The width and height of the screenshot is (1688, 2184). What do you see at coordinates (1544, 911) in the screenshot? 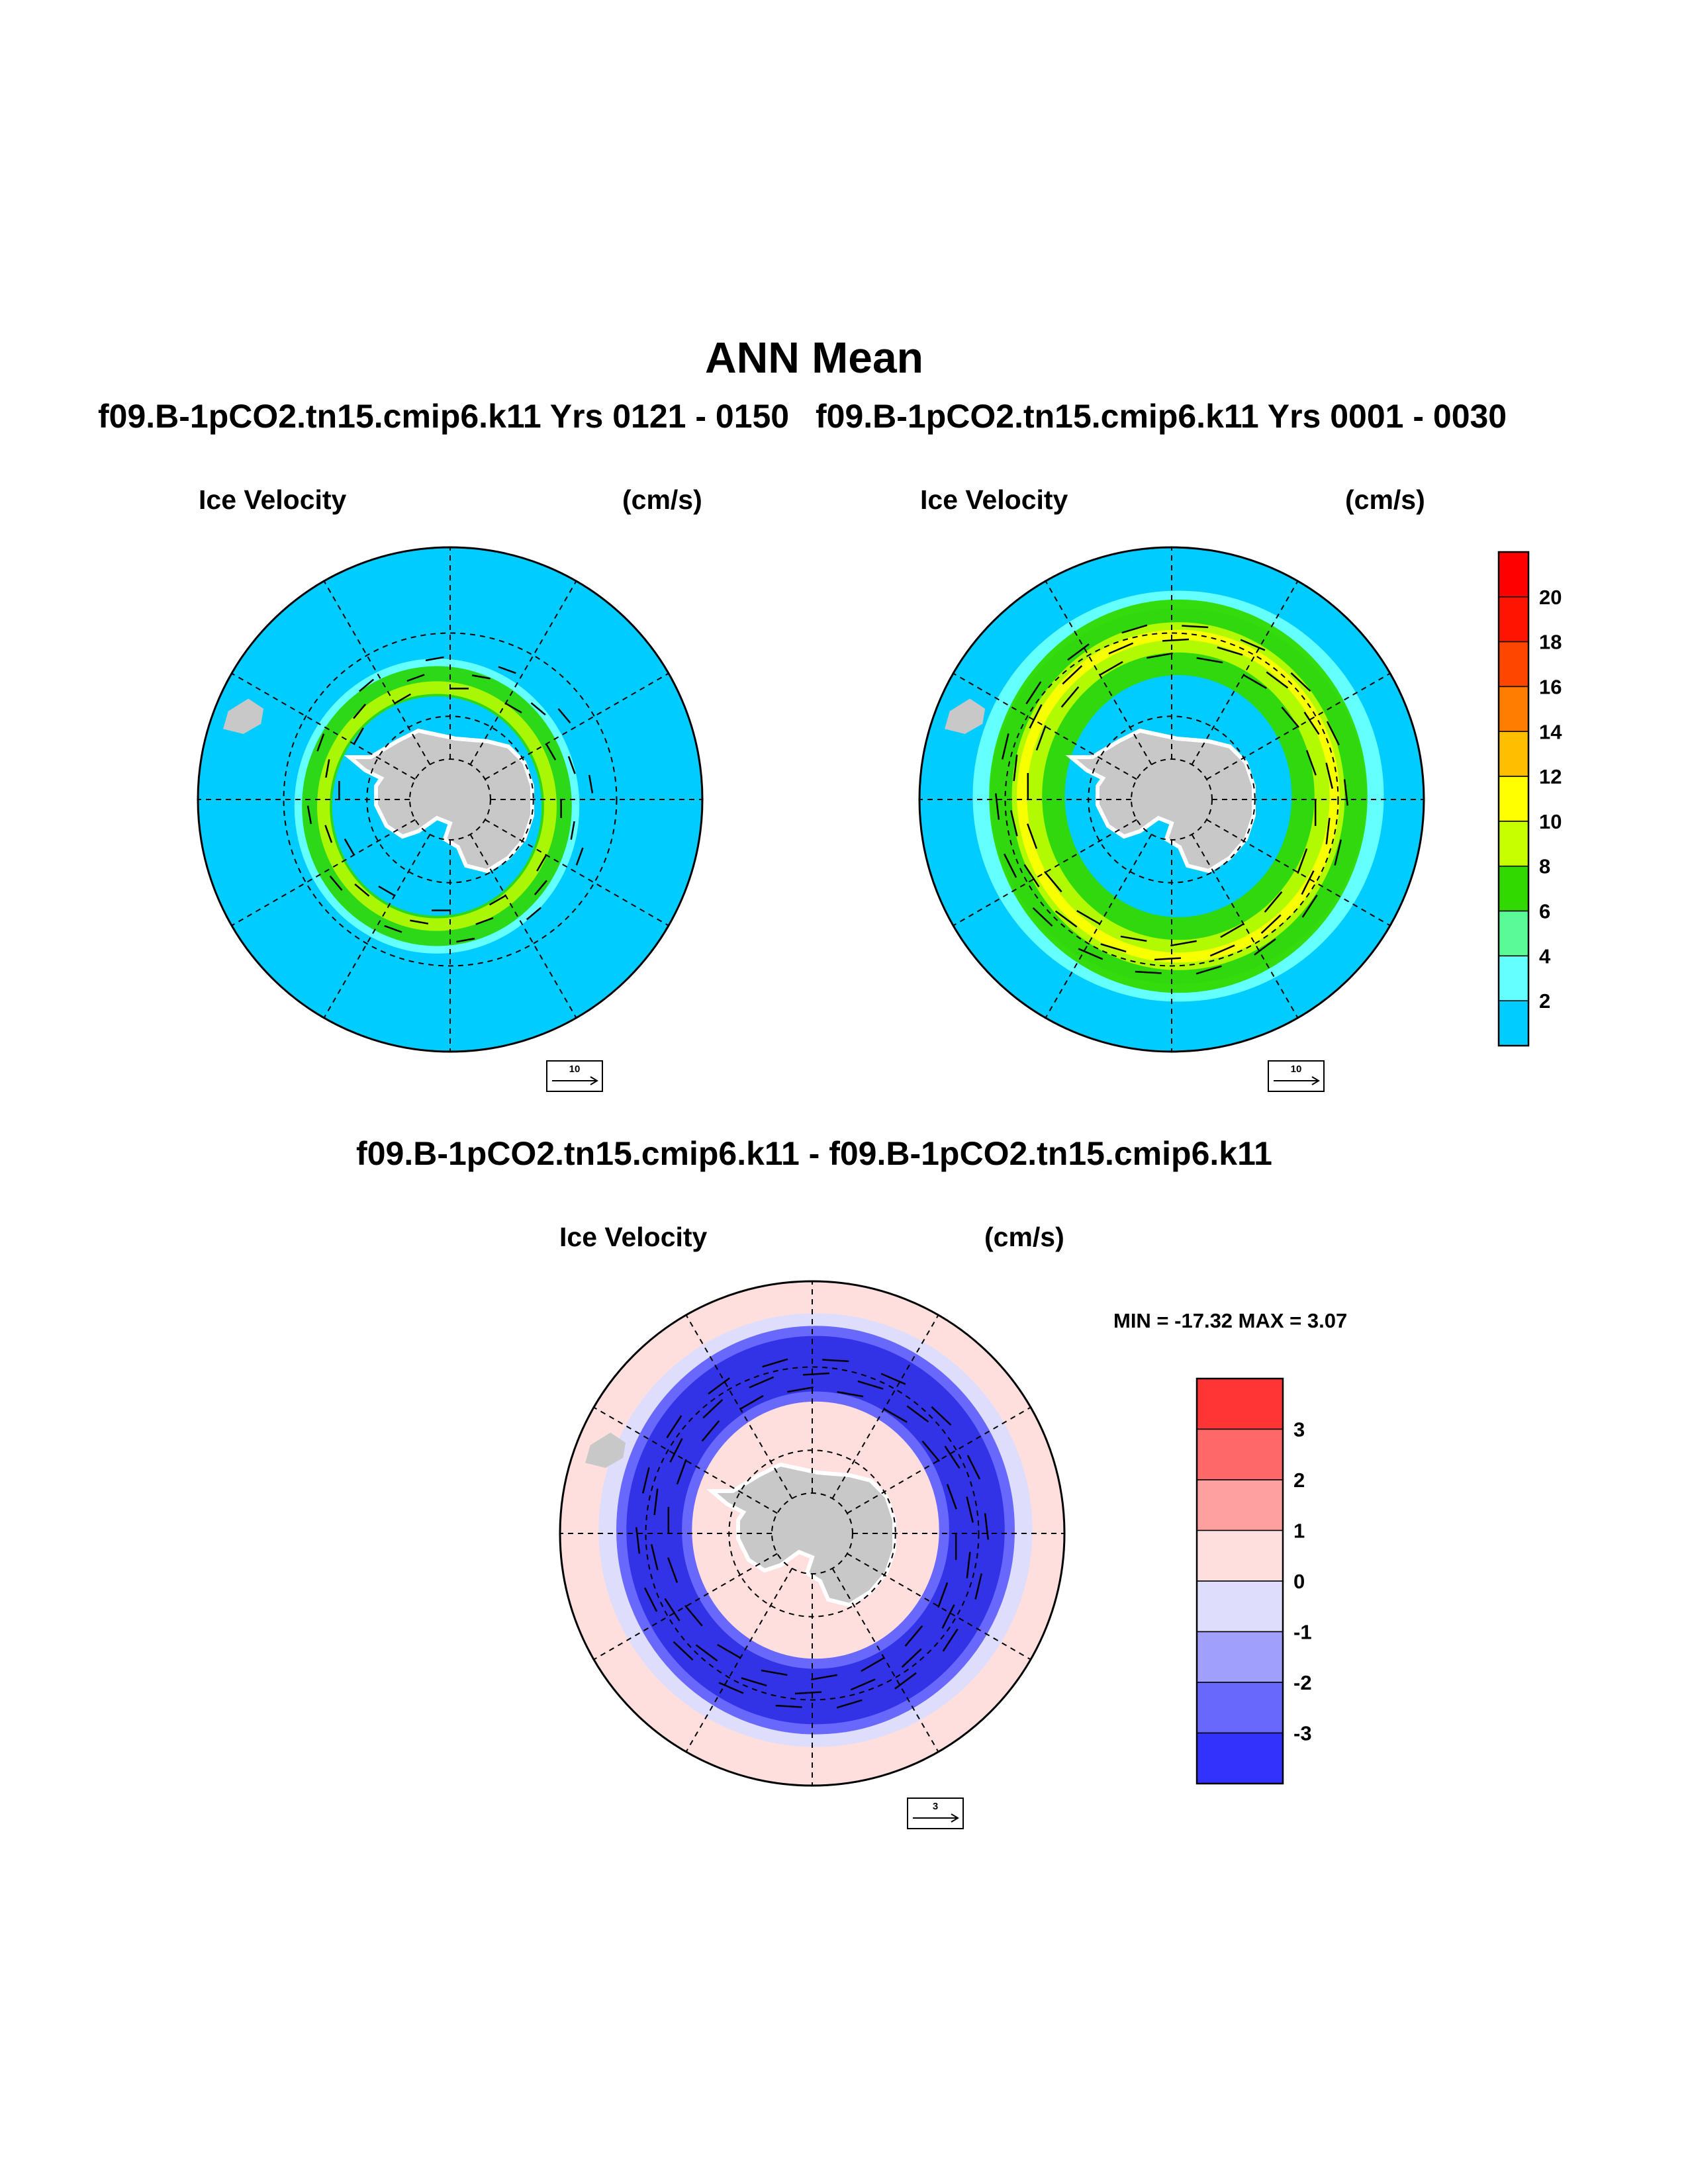
I see `colorbar-tick-label: 6` at bounding box center [1544, 911].